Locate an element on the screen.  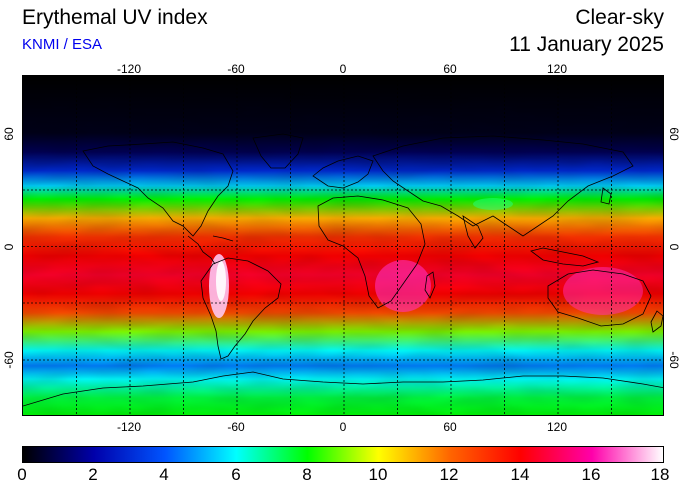
lat-tick-right: 60 is located at coordinates (674, 134).